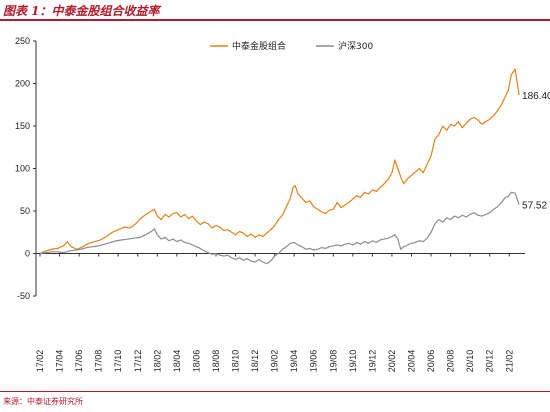 The width and height of the screenshot is (550, 412). What do you see at coordinates (275, 10) in the screenshot?
I see `figure-header: 图表 1：中泰金股组合收益率` at bounding box center [275, 10].